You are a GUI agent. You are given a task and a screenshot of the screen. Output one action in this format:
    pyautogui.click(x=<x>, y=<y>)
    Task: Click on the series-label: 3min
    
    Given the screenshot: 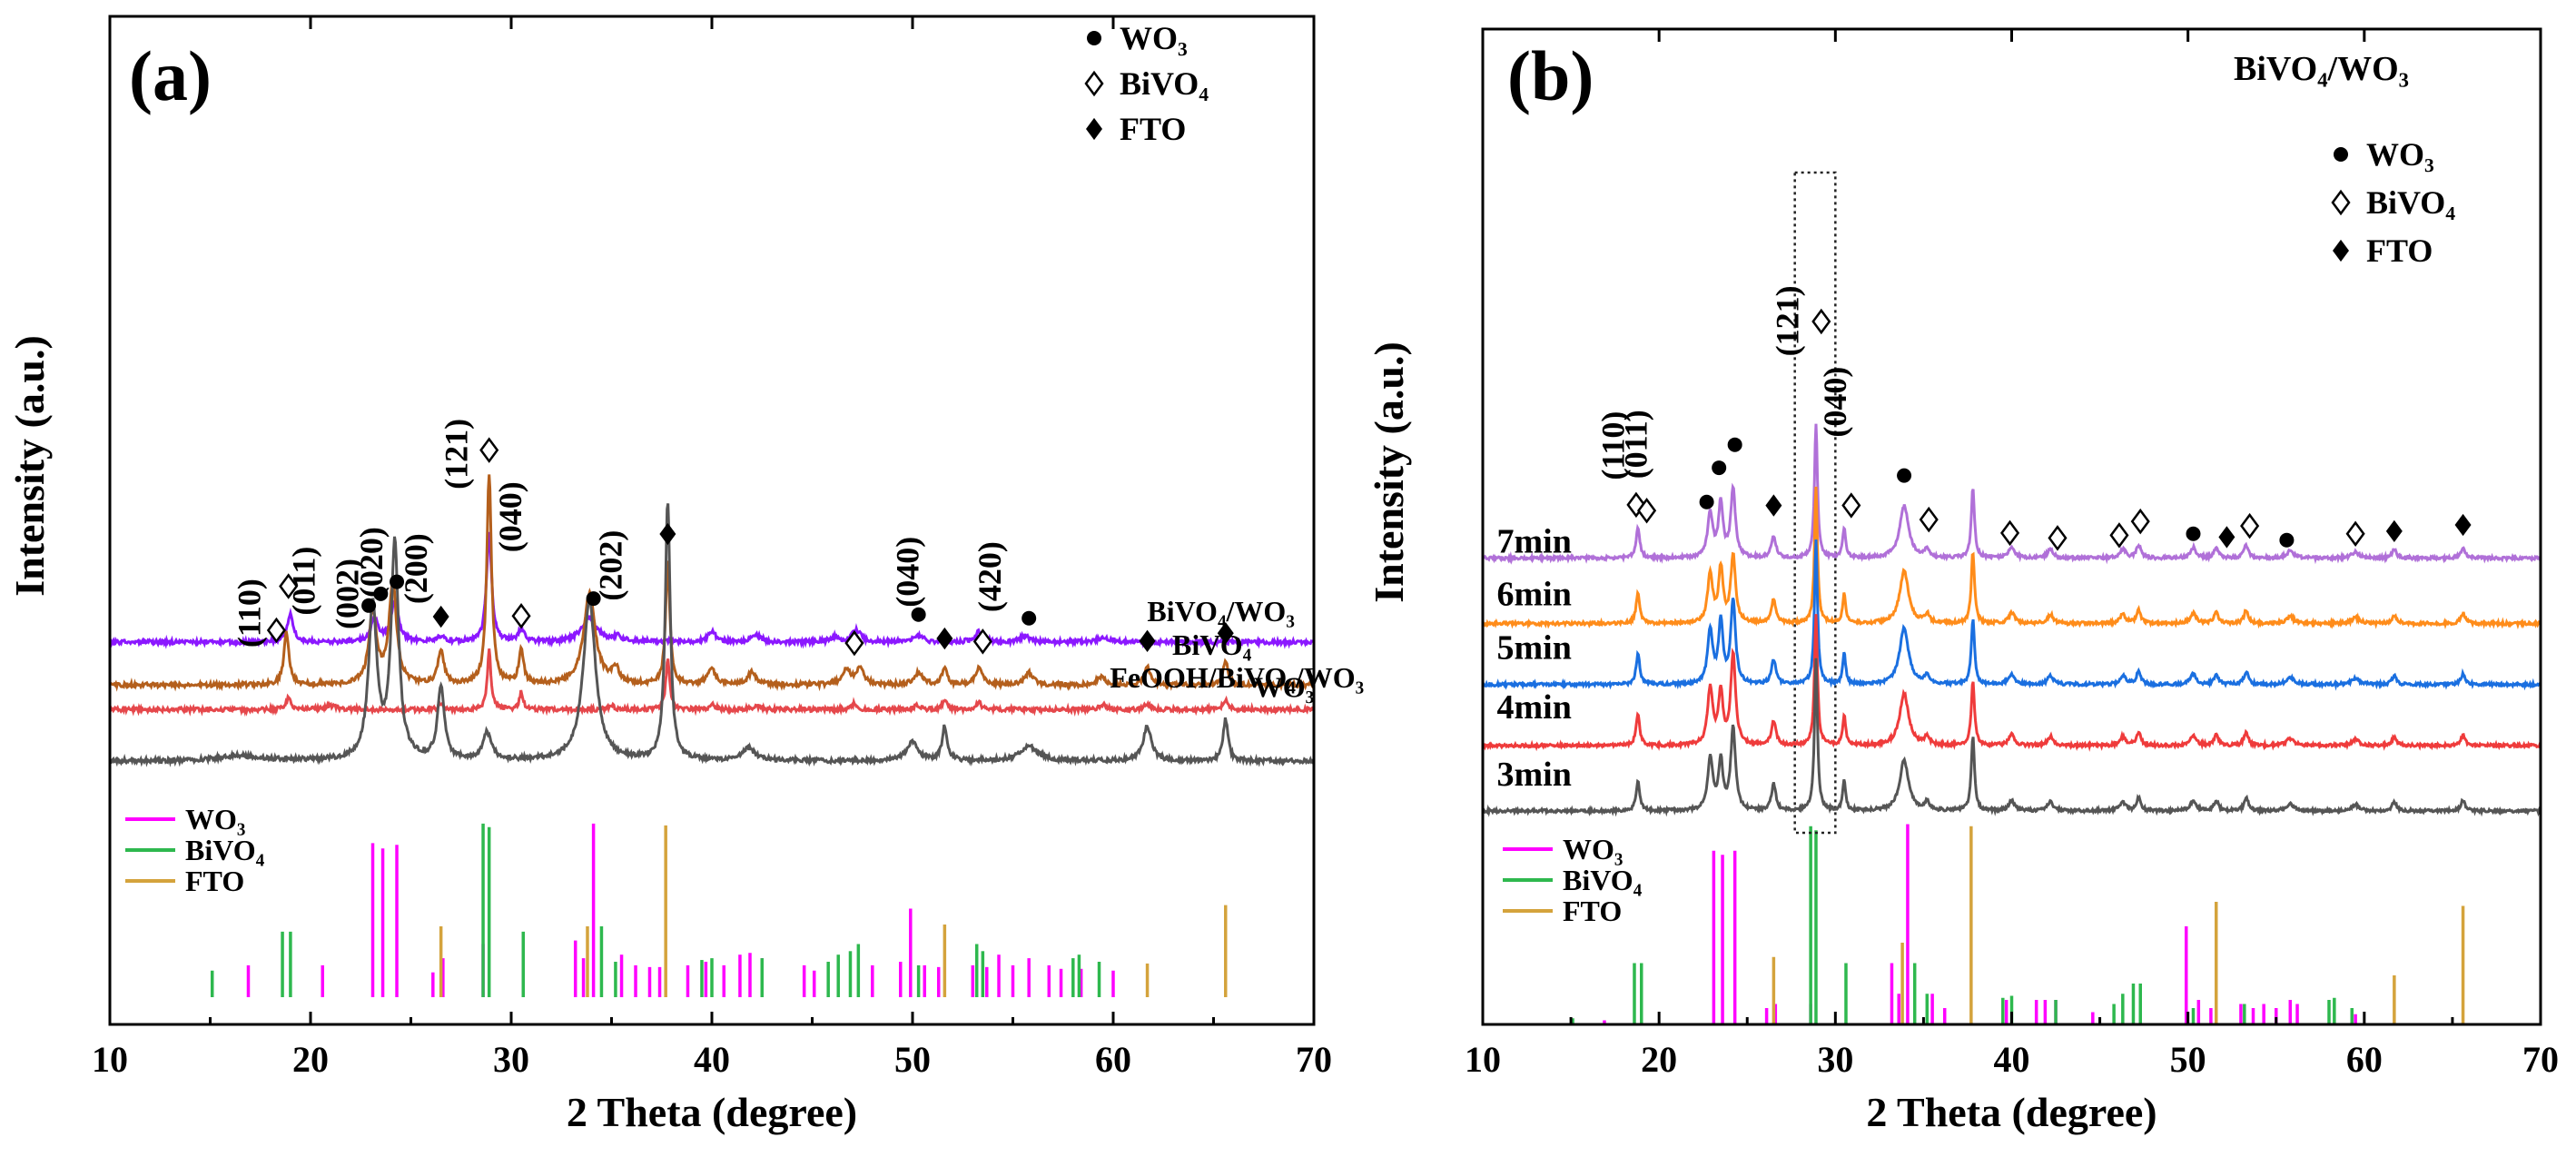 What is the action you would take?
    pyautogui.click(x=1534, y=775)
    